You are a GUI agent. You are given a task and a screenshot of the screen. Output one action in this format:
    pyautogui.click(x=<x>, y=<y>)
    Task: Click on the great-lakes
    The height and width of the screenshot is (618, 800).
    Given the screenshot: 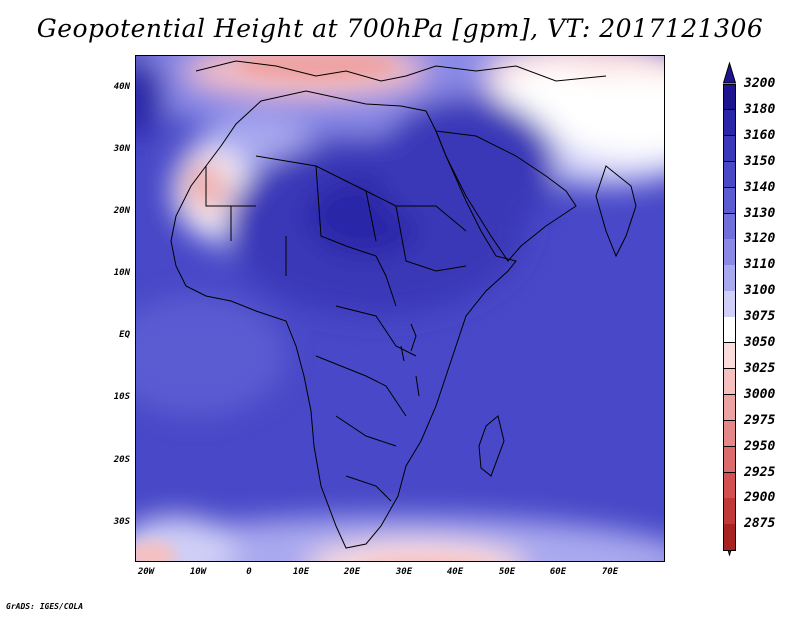 What is the action you would take?
    pyautogui.click(x=410, y=360)
    